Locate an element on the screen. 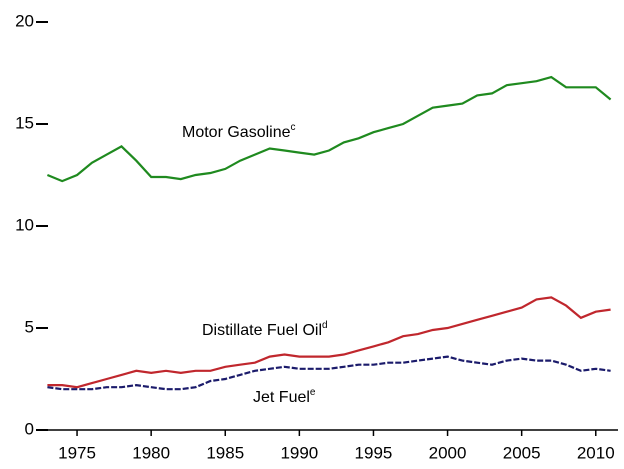 This screenshot has width=624, height=469. y-tick-label: 10 is located at coordinates (24, 224).